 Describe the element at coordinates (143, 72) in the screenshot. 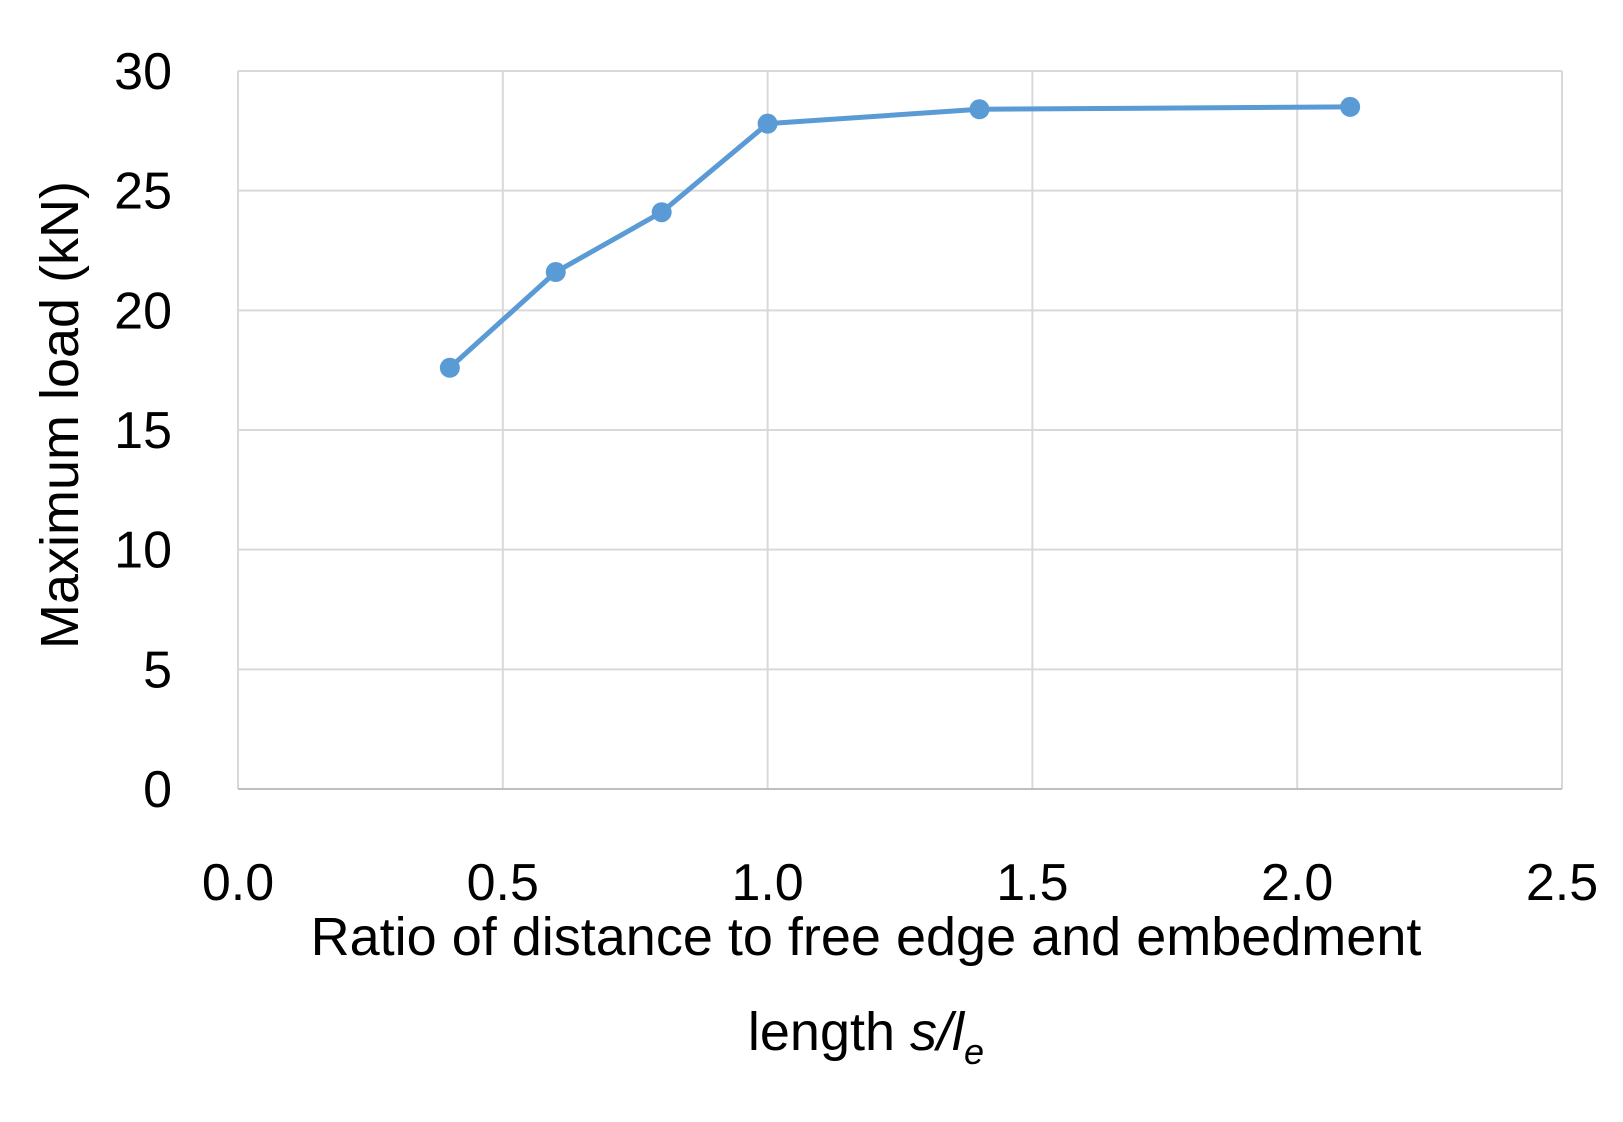

I see `y-tick-label: 30` at that location.